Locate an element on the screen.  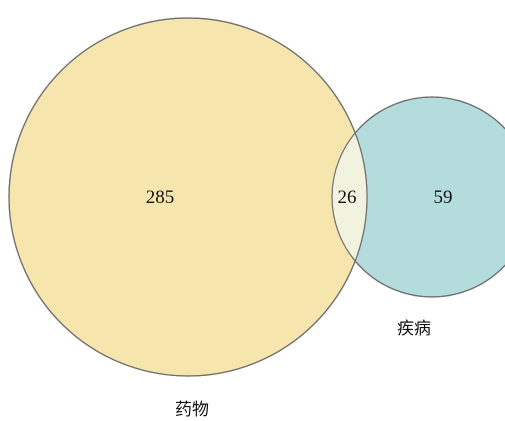
disease-set-label: 疾病 is located at coordinates (414, 329).